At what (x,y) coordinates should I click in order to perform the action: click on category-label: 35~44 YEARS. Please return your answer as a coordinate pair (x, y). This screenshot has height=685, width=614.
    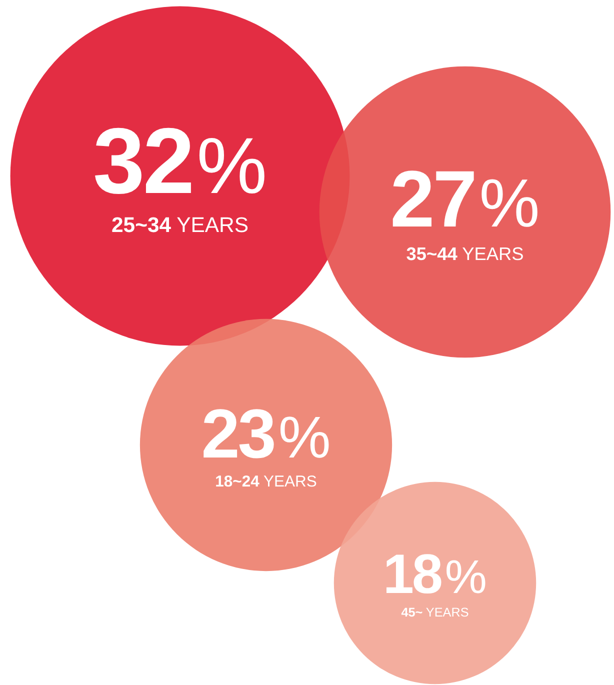
    Looking at the image, I should click on (465, 254).